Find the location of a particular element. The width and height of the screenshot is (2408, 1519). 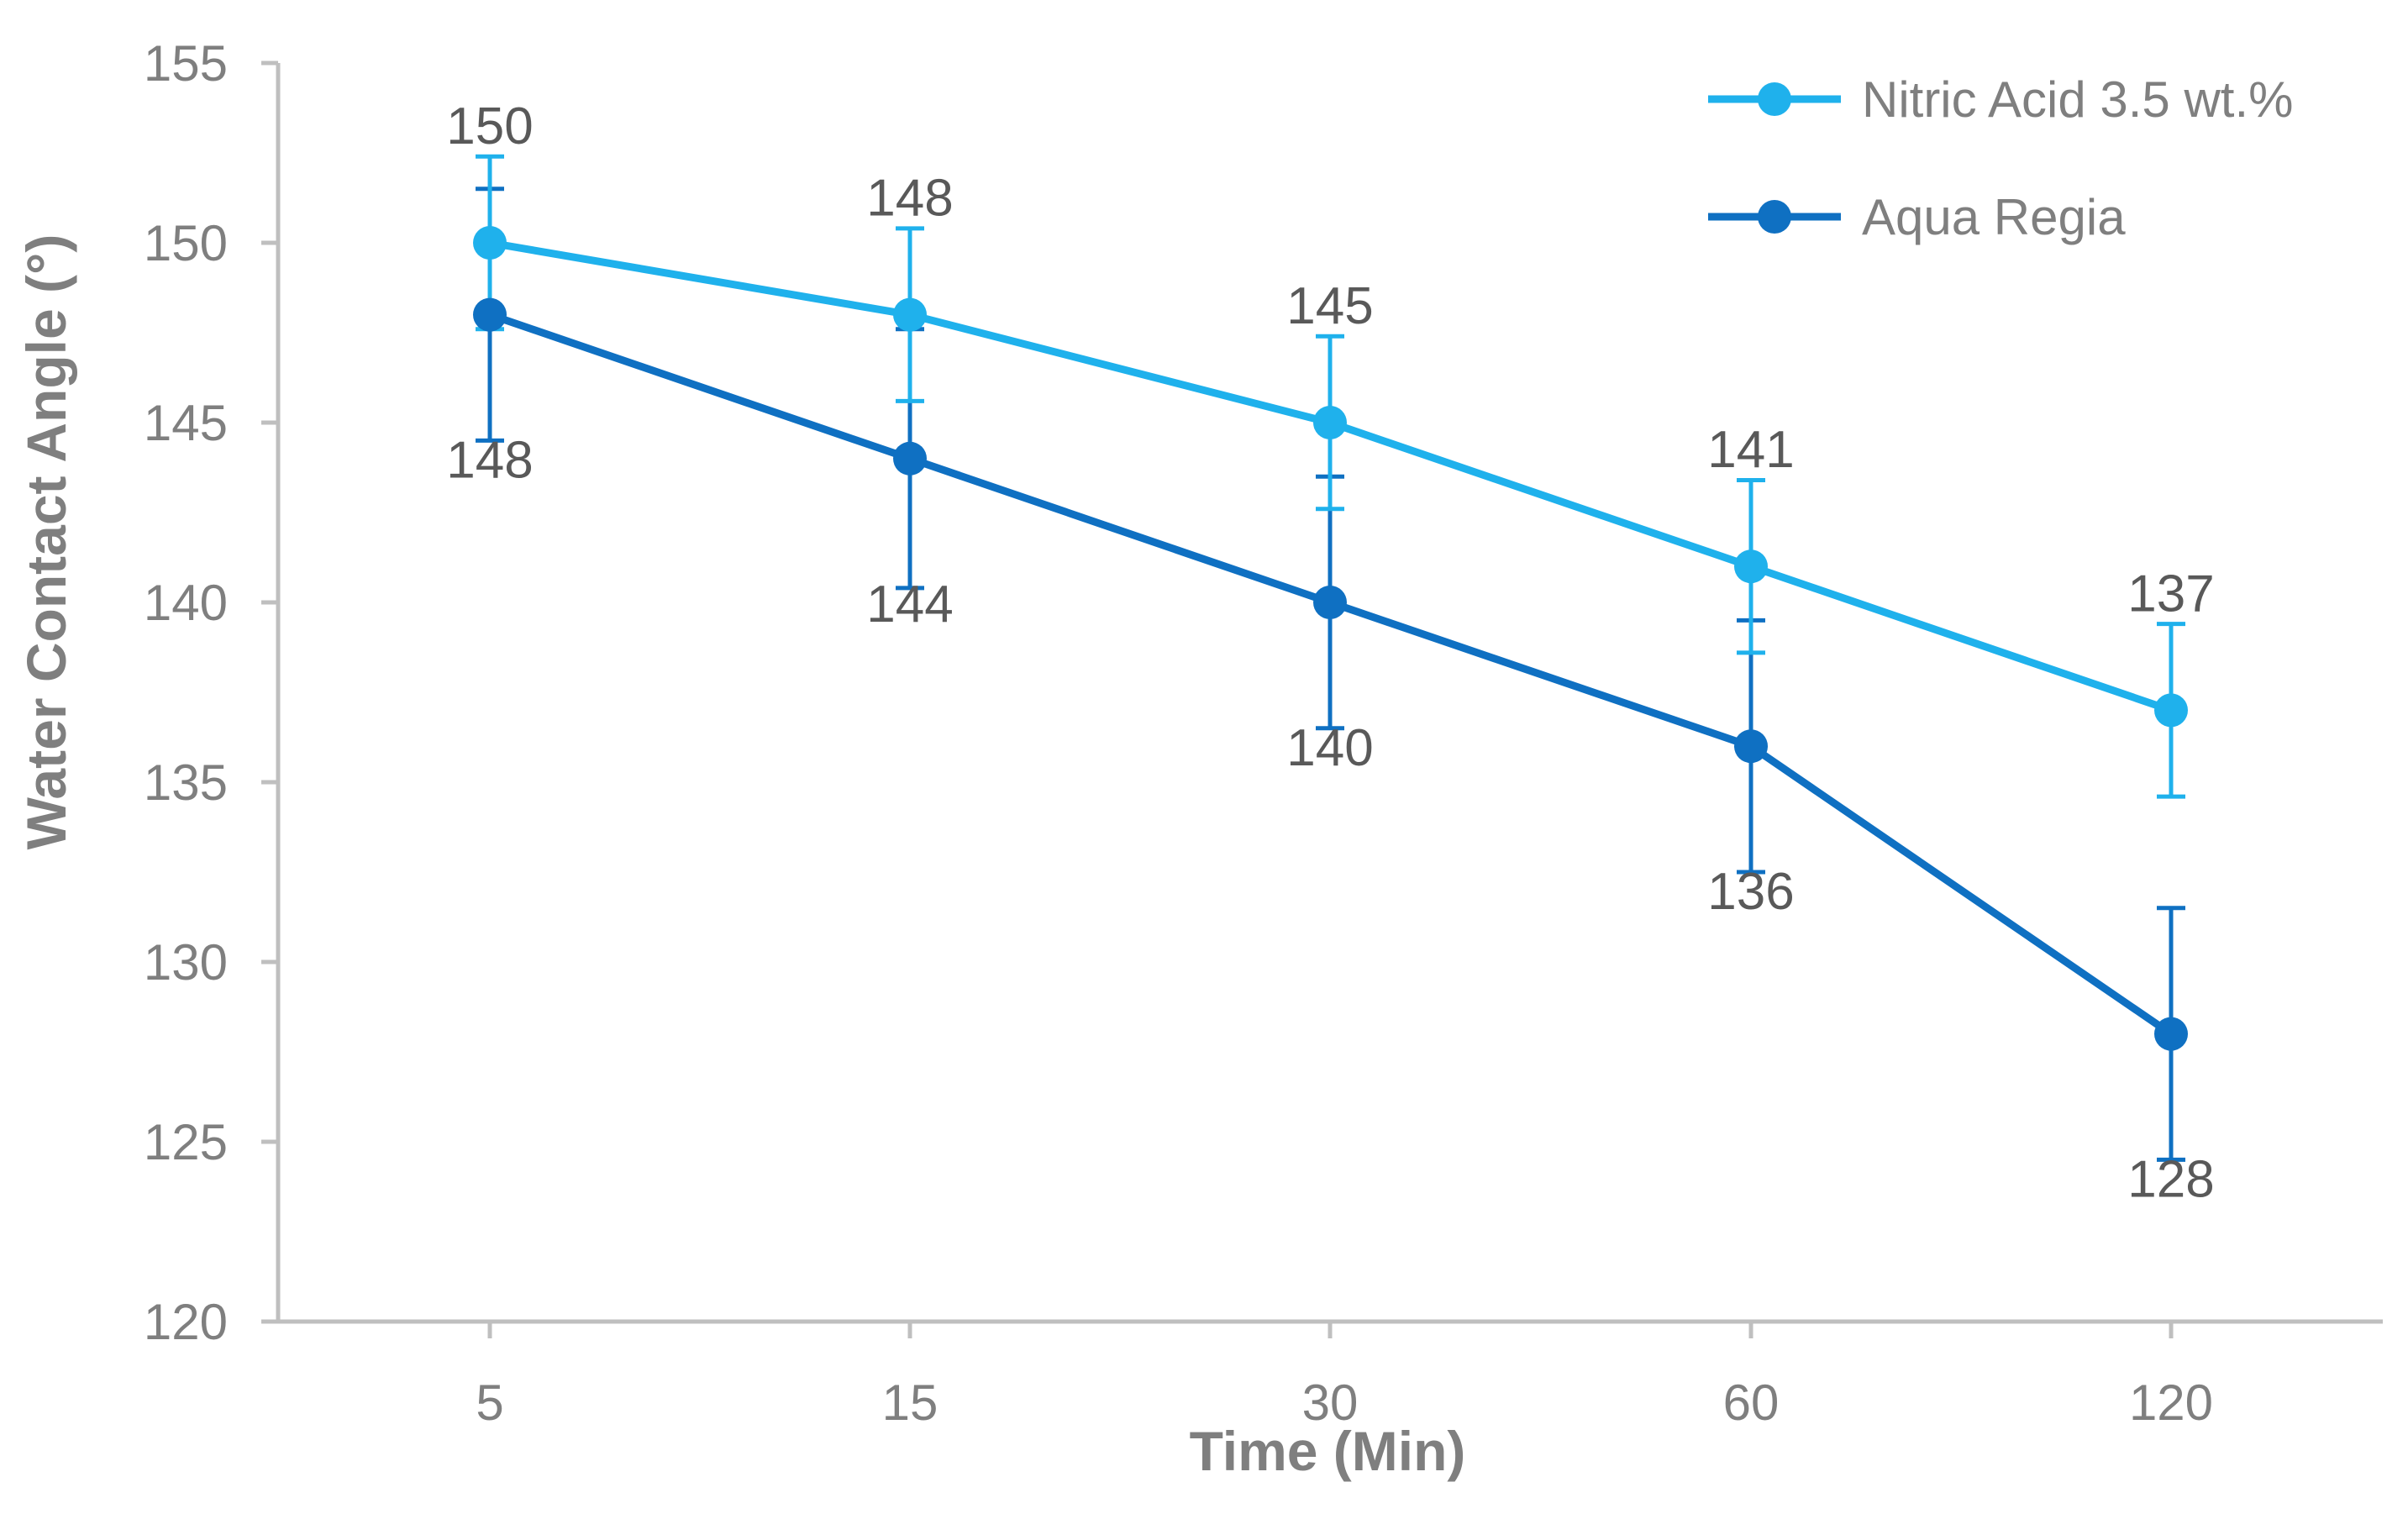

x-axis-ticks: 5 15 30 60 120 is located at coordinates (1345, 1376).